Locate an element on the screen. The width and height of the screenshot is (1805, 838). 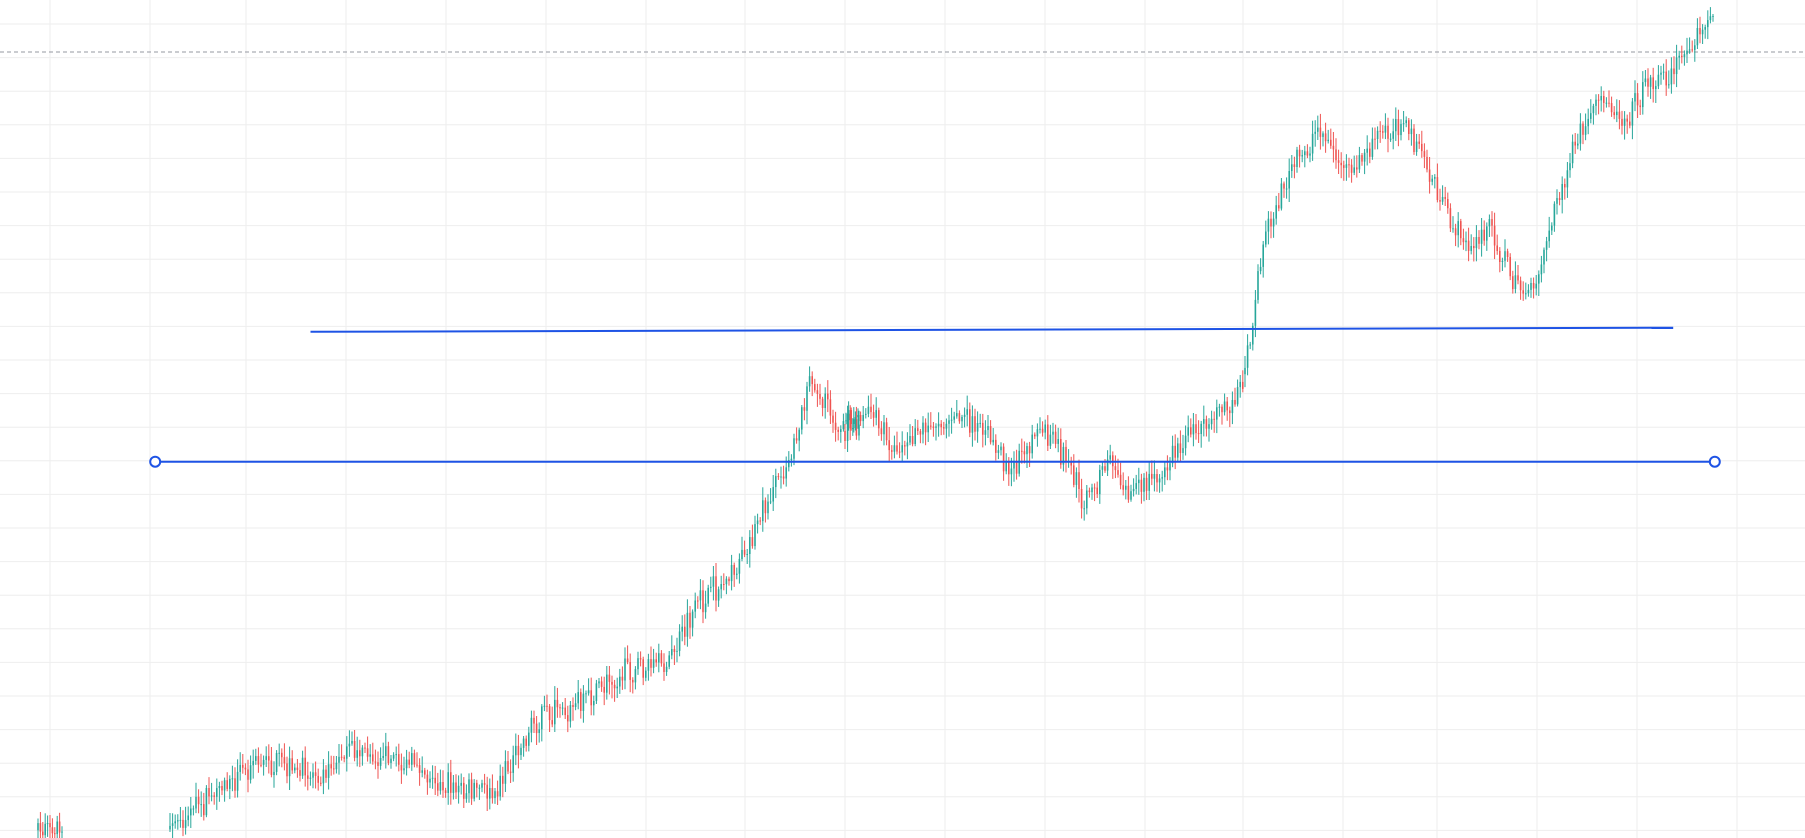
line-handle-end is located at coordinates (1714, 461).